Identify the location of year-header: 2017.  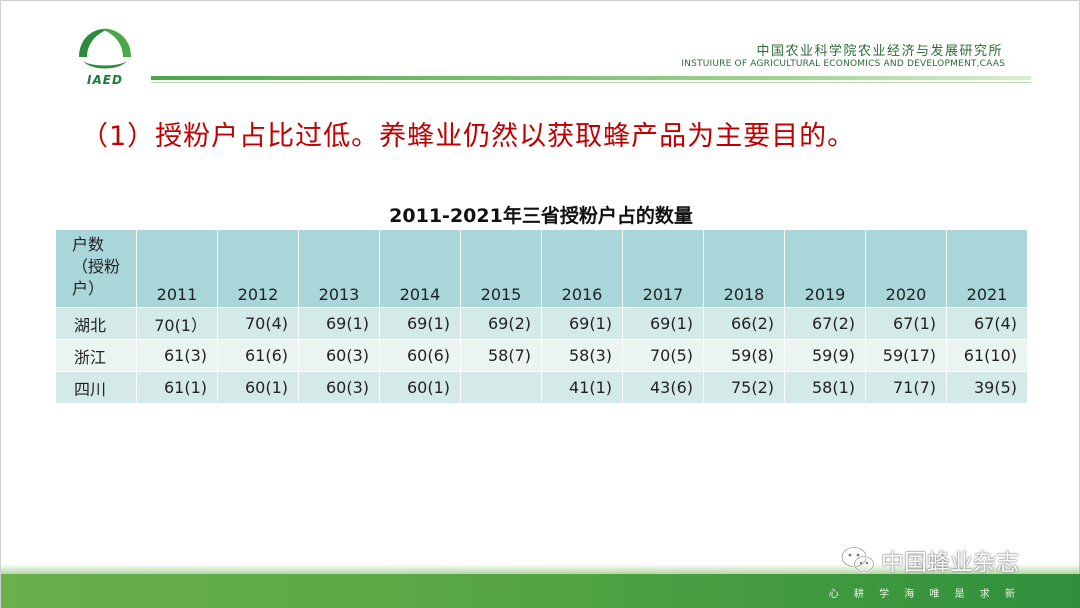
(663, 269).